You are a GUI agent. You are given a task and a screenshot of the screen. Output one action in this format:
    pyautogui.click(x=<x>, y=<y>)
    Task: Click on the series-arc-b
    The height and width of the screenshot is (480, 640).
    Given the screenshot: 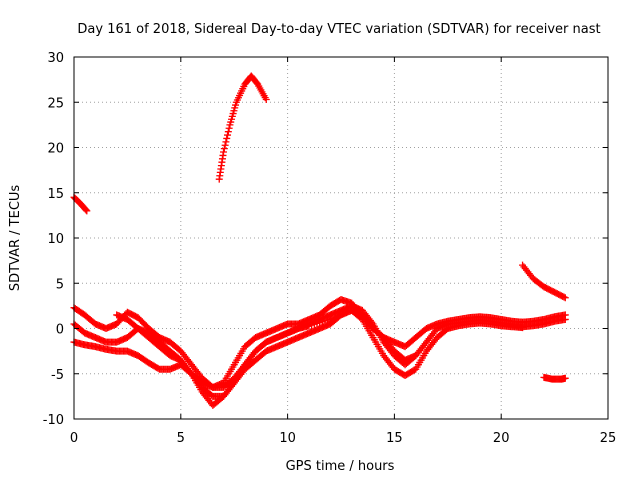 What is the action you would take?
    pyautogui.click(x=242, y=127)
    